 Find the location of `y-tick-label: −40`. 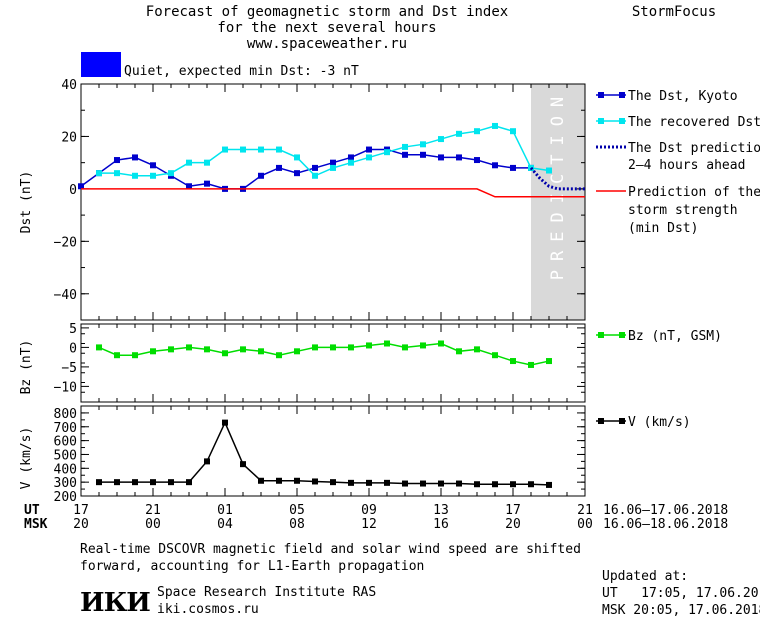

y-tick-label: −40 is located at coordinates (65, 295).